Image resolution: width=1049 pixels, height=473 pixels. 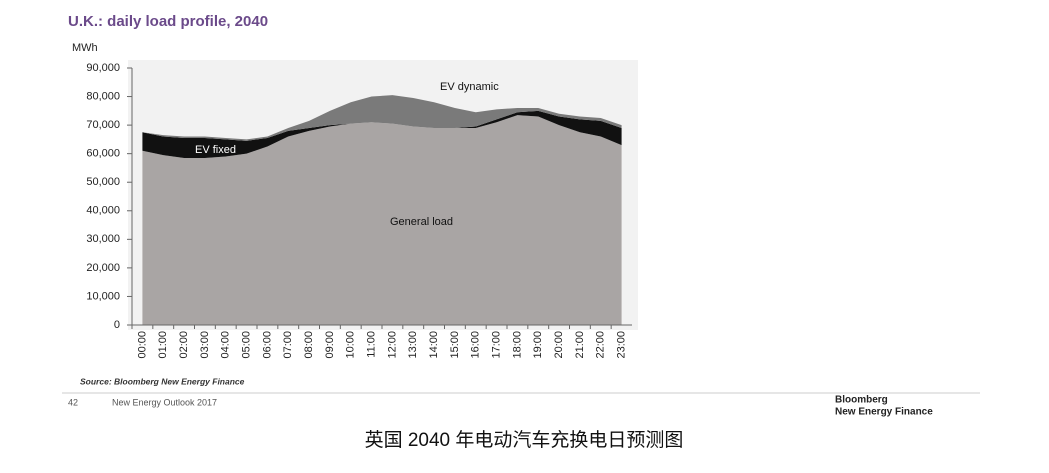 What do you see at coordinates (205, 345) in the screenshot?
I see `x-tick-label: 03:00` at bounding box center [205, 345].